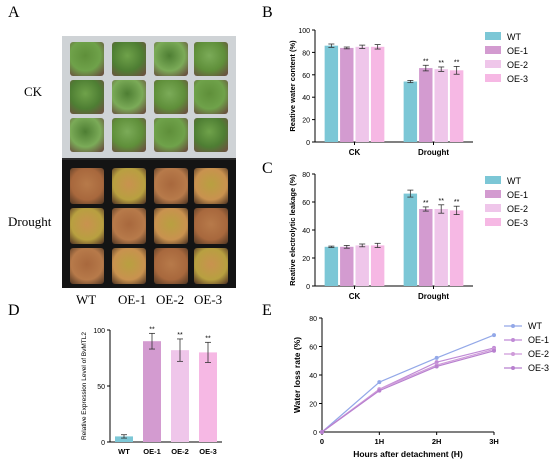 Image resolution: width=550 pixels, height=464 pixels. What do you see at coordinates (33, 91) in the screenshot?
I see `row-label-ck: CK` at bounding box center [33, 91].